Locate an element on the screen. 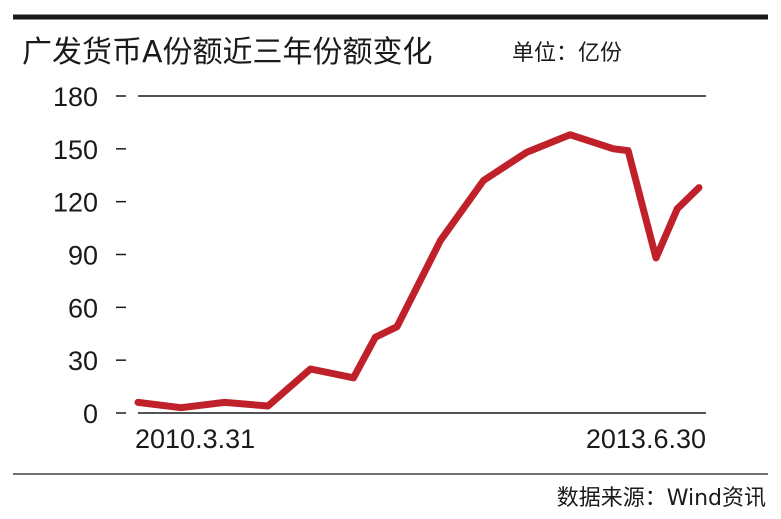 The image size is (781, 519). y-tick-label: 150 is located at coordinates (75, 150).